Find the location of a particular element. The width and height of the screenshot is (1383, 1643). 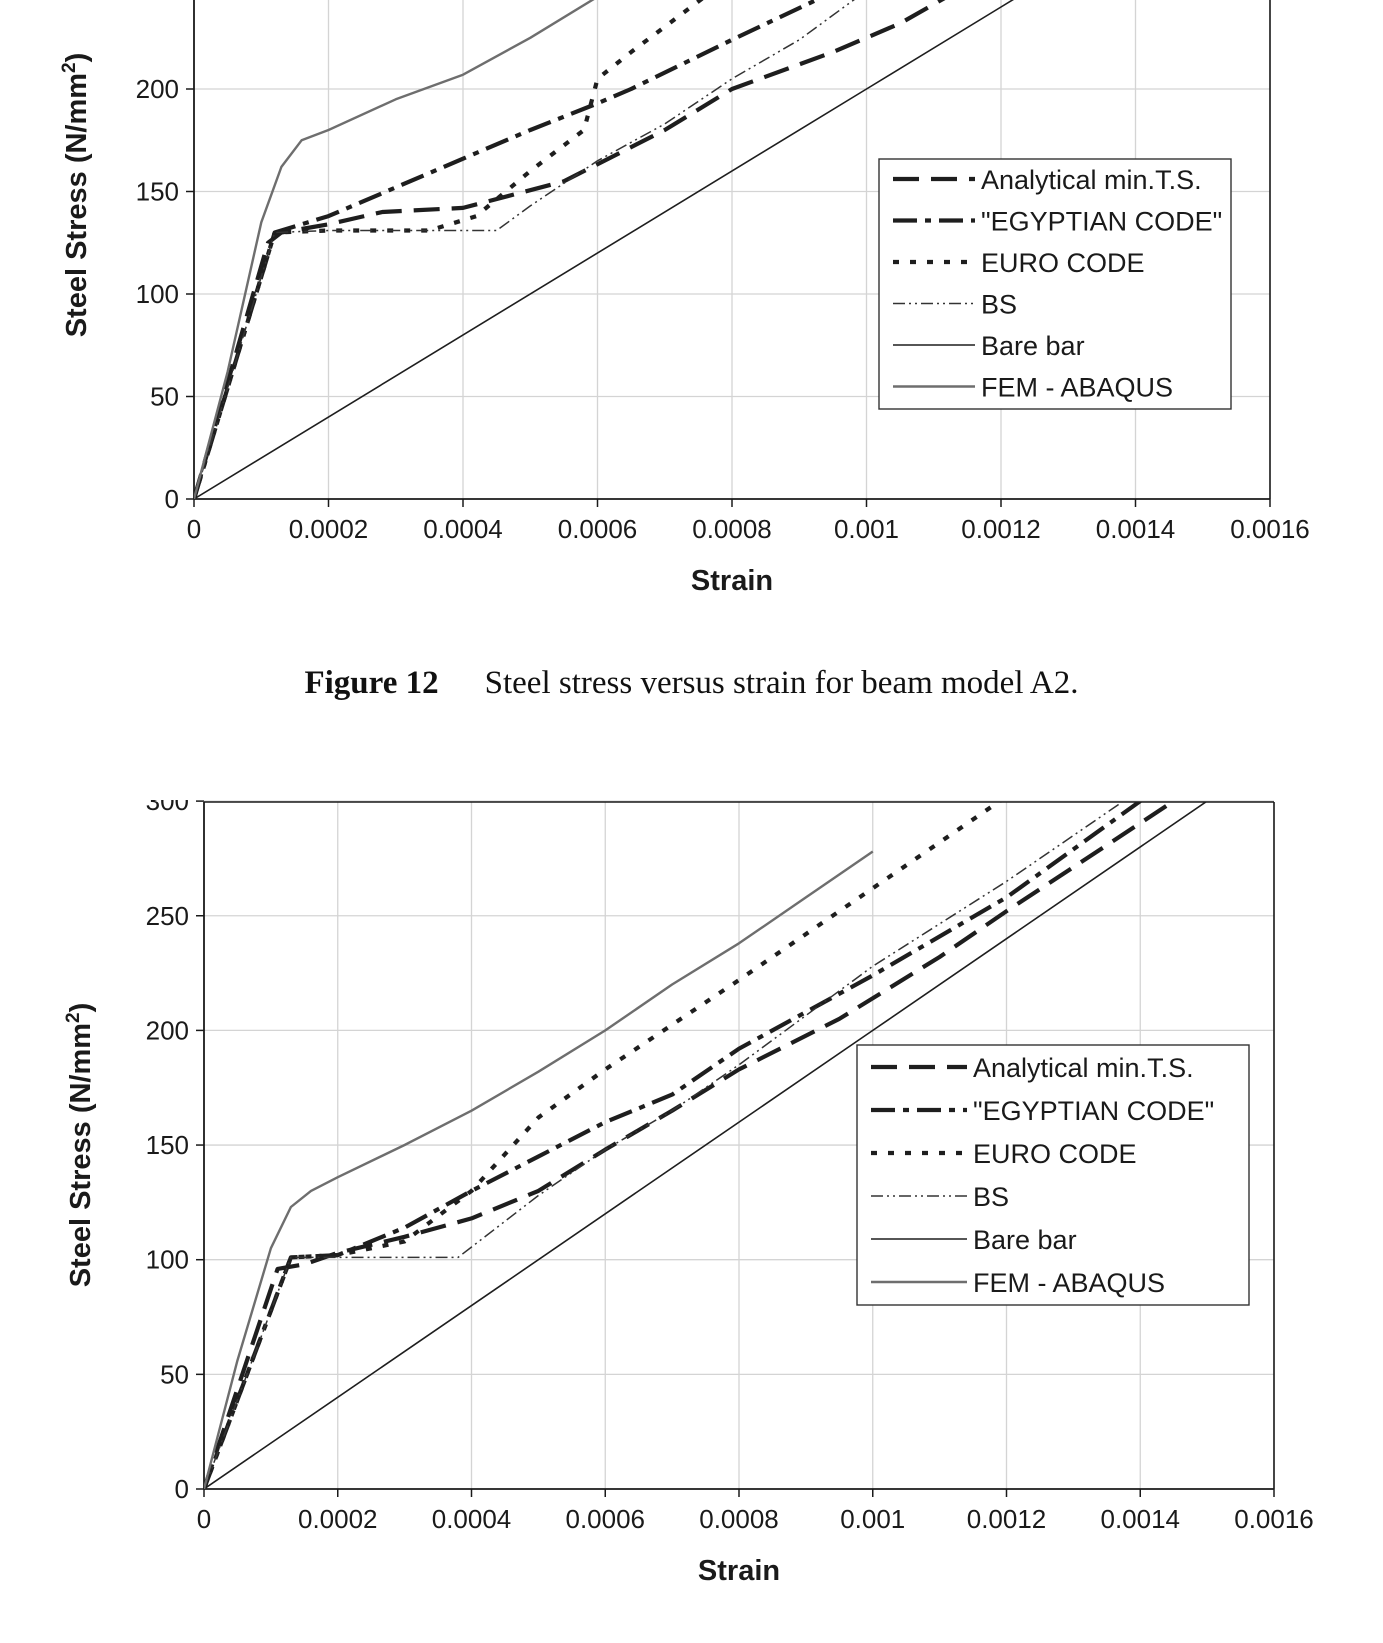

figure-number: Figure 12 is located at coordinates (371, 683).